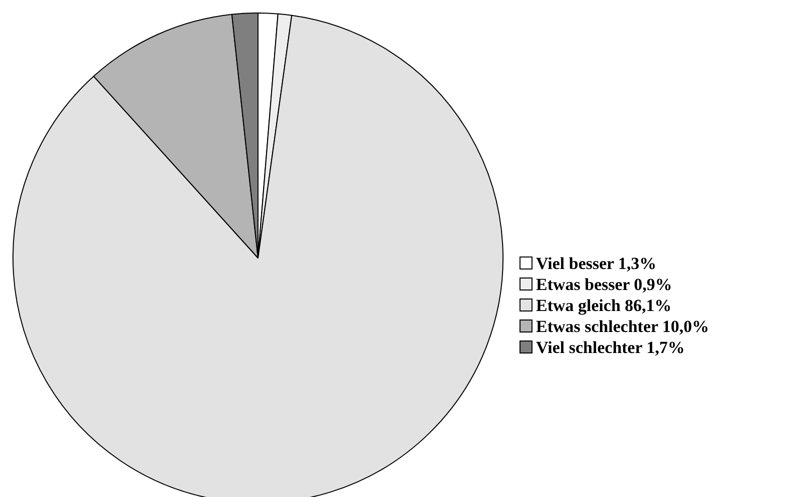 The image size is (805, 497). I want to click on legend-label: Etwas besser 0,9%, so click(604, 284).